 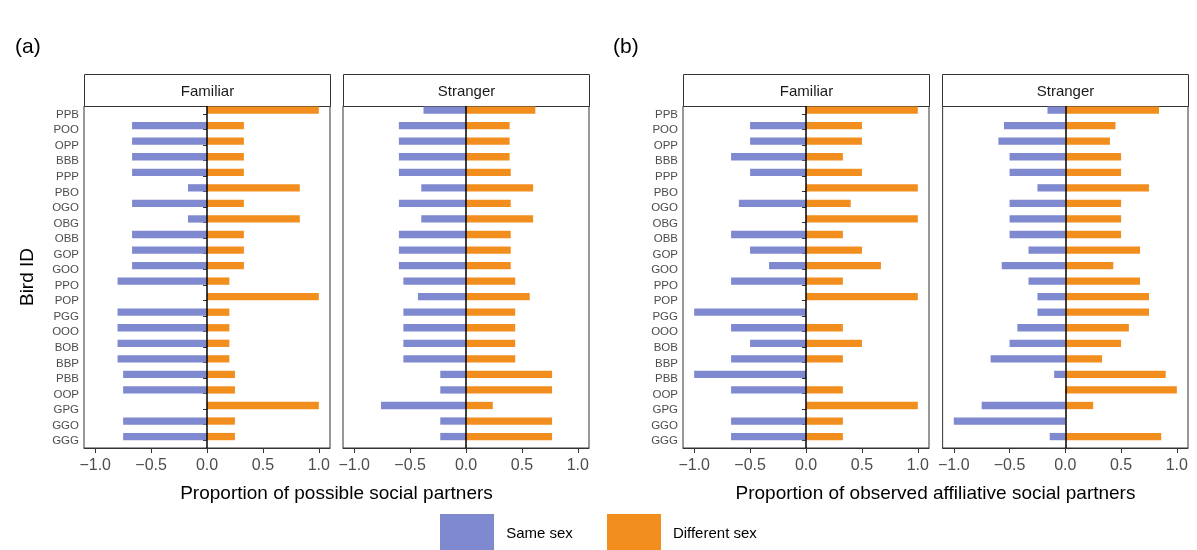 What do you see at coordinates (67, 378) in the screenshot?
I see `y-tick-label: PBB` at bounding box center [67, 378].